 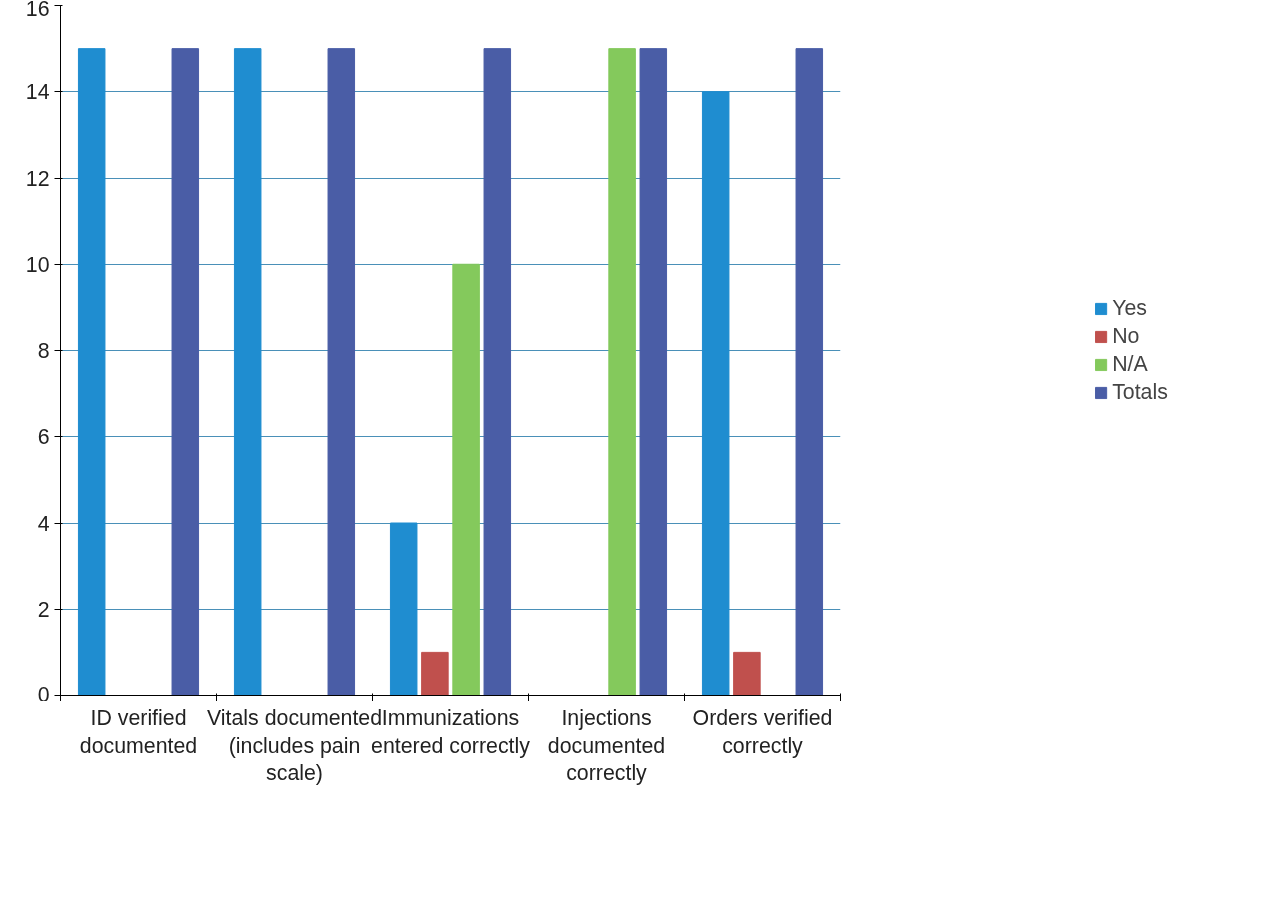 What do you see at coordinates (37, 10) in the screenshot?
I see `y-tick-label: 16` at bounding box center [37, 10].